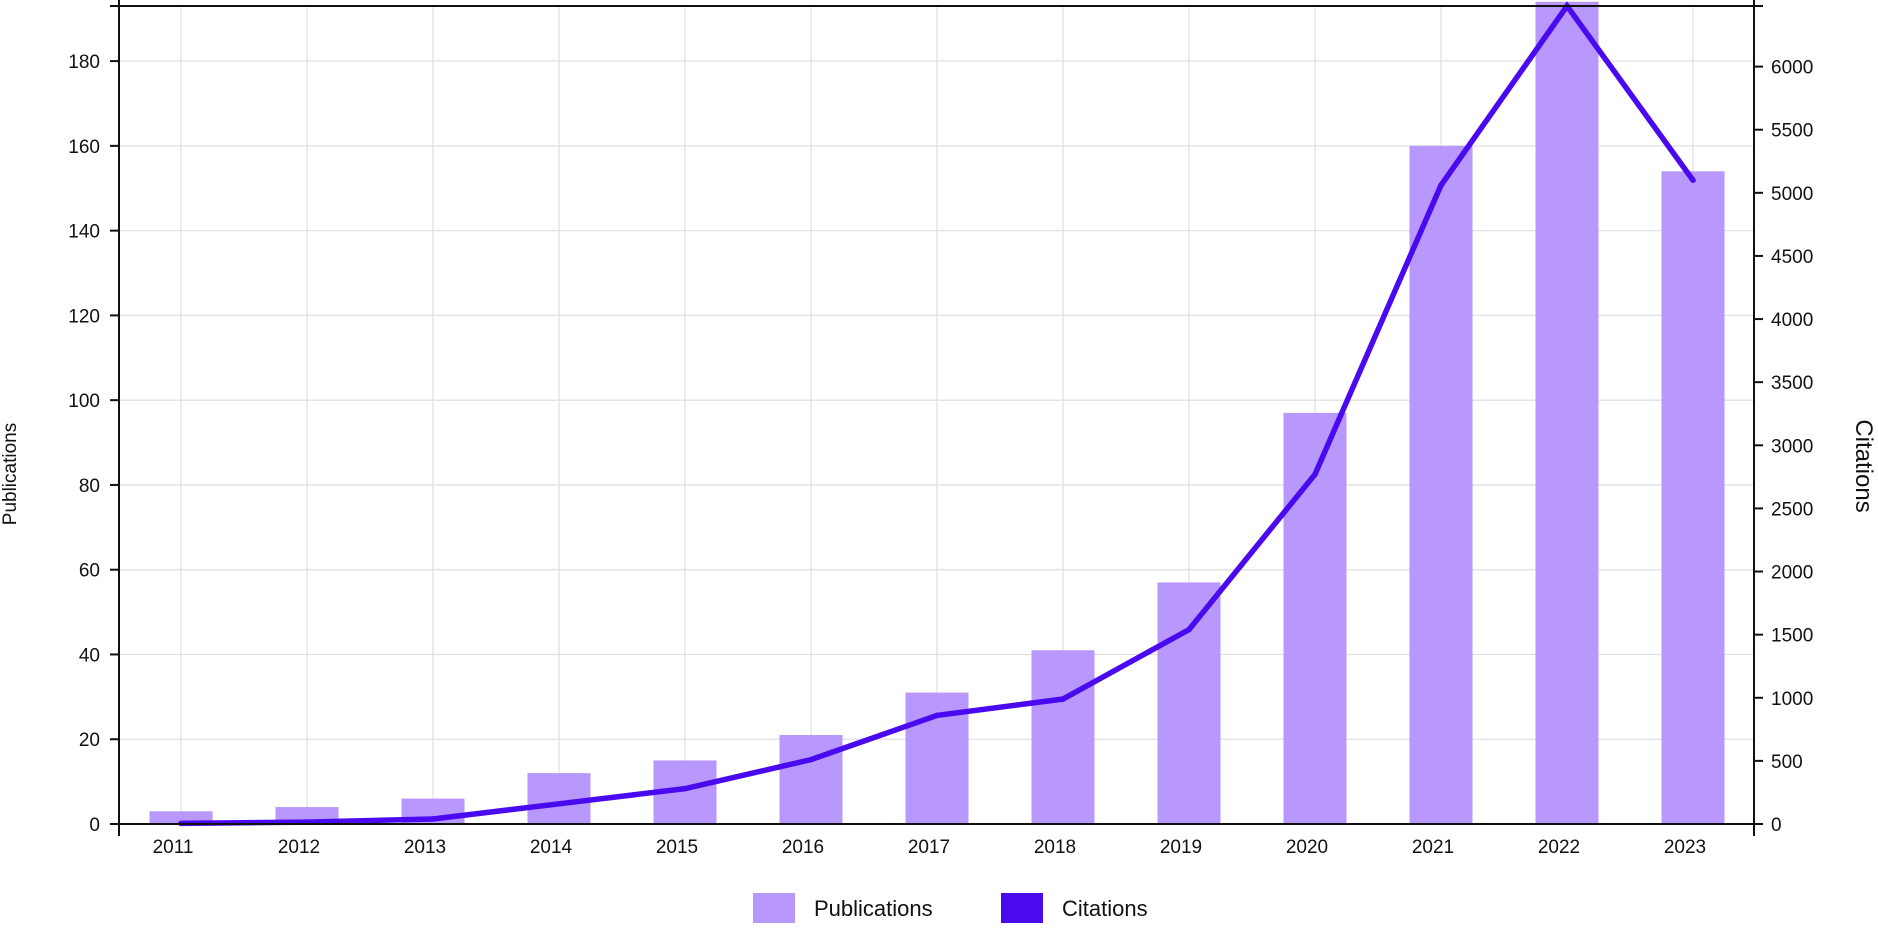 The height and width of the screenshot is (929, 1878). Describe the element at coordinates (1792, 68) in the screenshot. I see `right-tick-label: 6000` at that location.